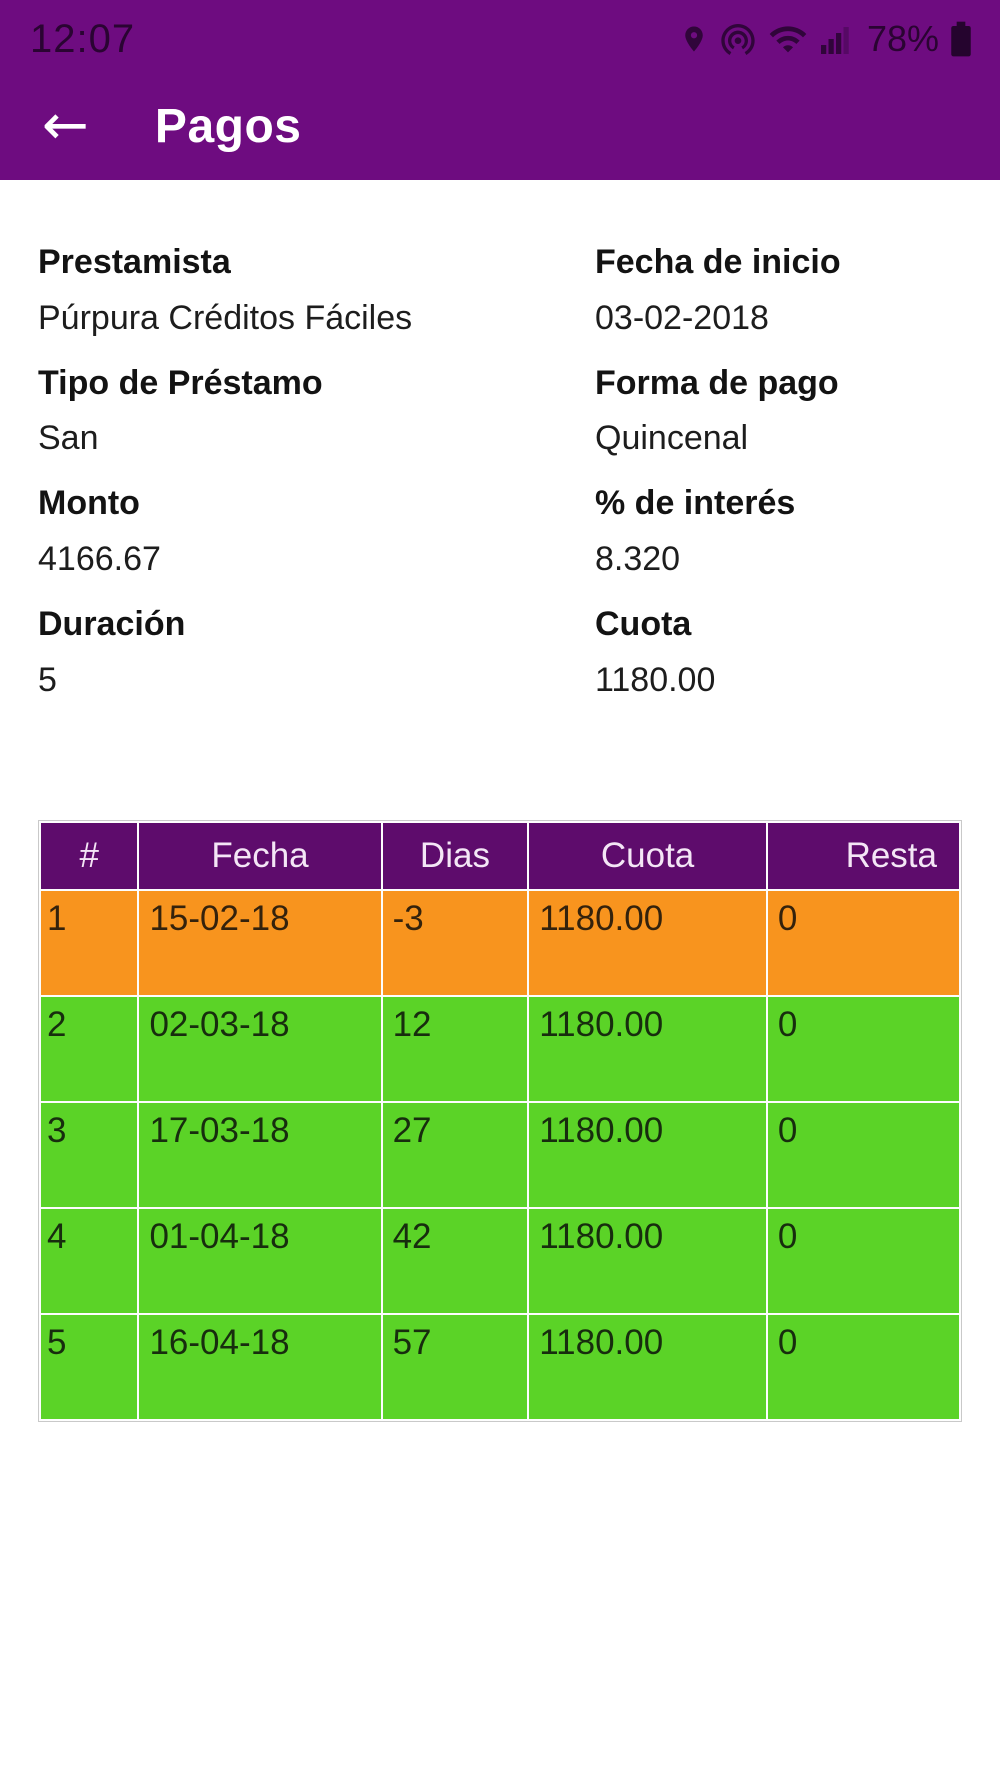 The height and width of the screenshot is (1778, 1000). I want to click on table-row: 1 15-02-18 -3 1180.00 0, so click(500, 943).